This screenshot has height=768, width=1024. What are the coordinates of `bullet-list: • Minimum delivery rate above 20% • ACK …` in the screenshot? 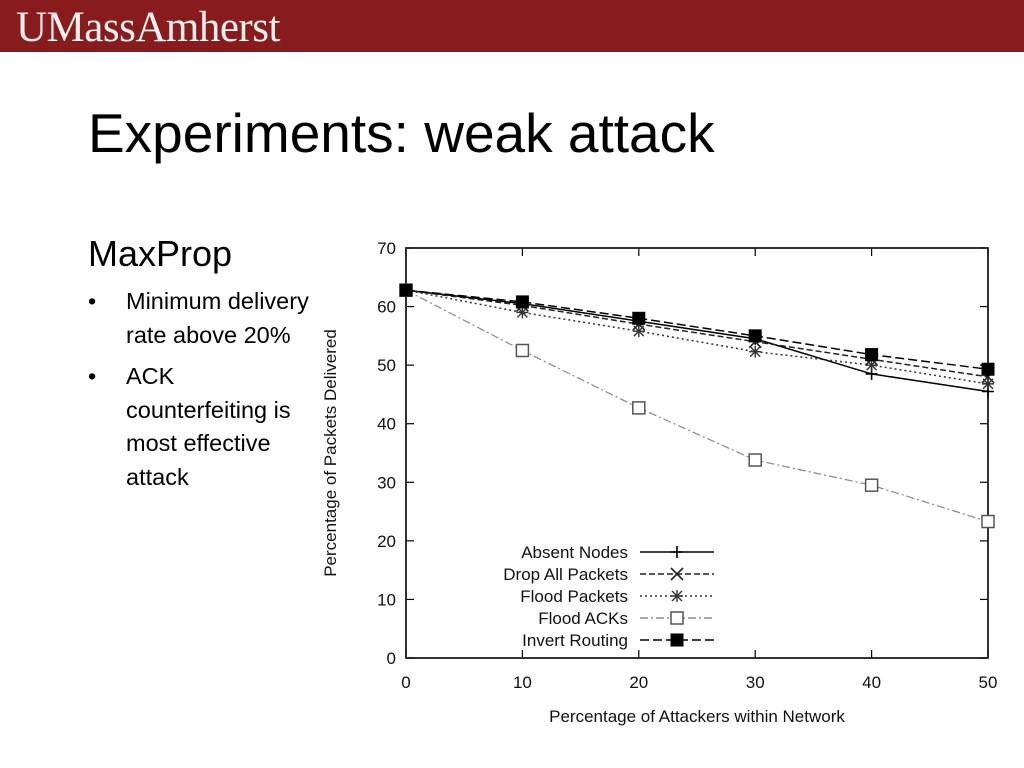 It's located at (203, 393).